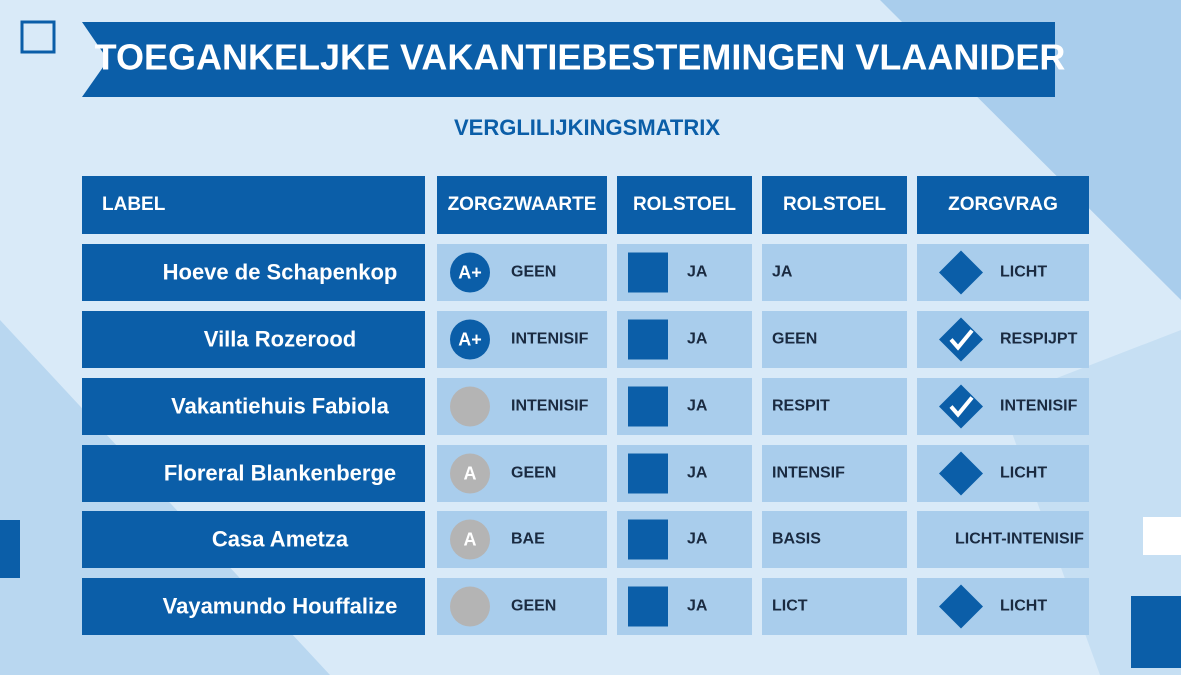 The height and width of the screenshot is (675, 1181). Describe the element at coordinates (280, 271) in the screenshot. I see `row-label: Hoeve de Schapenkop` at that location.